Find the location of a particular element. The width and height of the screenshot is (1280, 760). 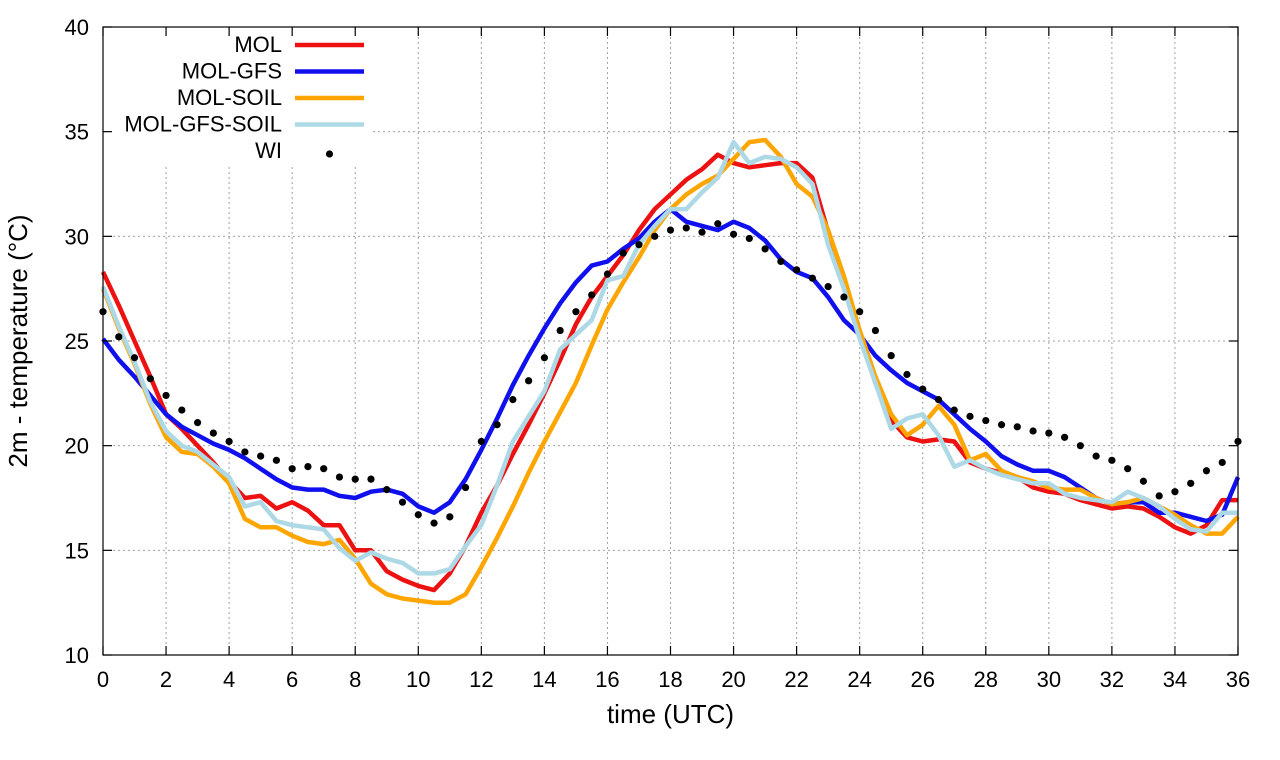

y-tick-label: 15 is located at coordinates (77, 550).